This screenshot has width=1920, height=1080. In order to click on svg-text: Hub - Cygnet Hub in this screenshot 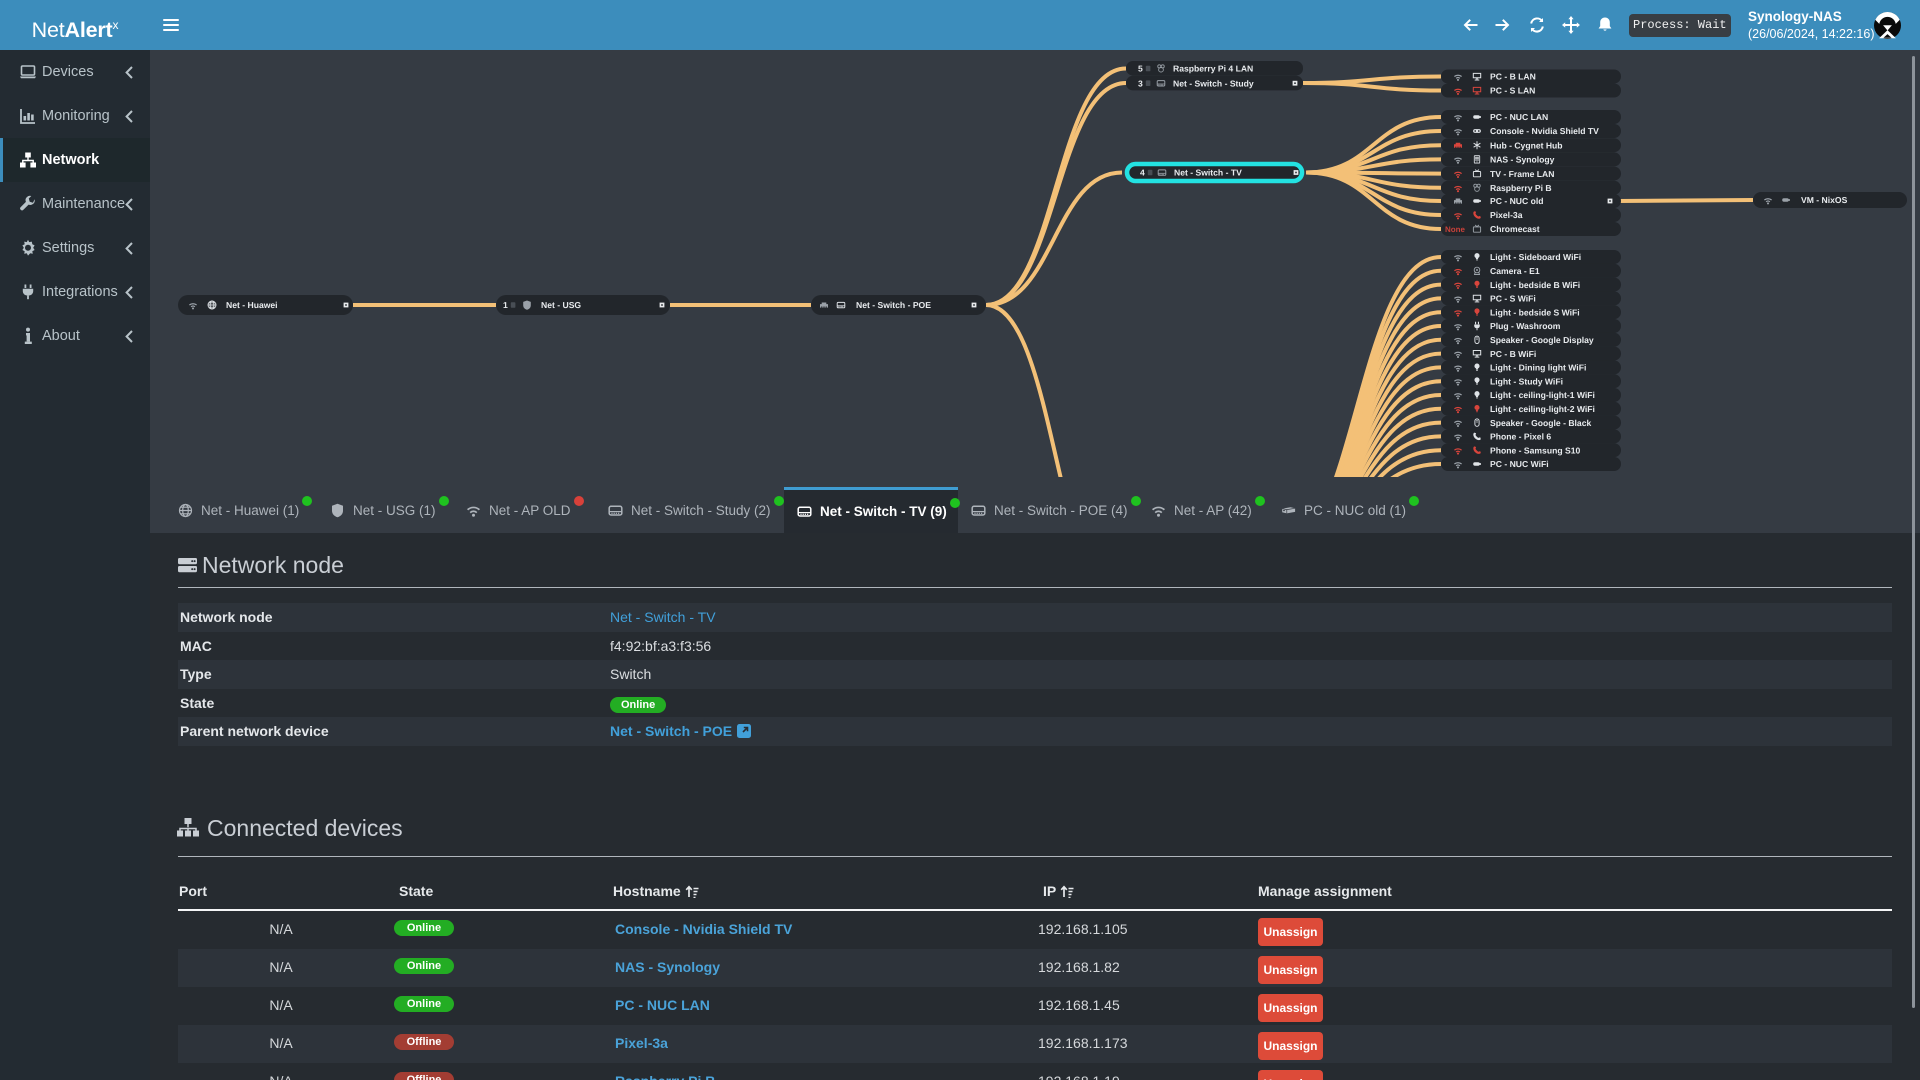, I will do `click(1526, 145)`.